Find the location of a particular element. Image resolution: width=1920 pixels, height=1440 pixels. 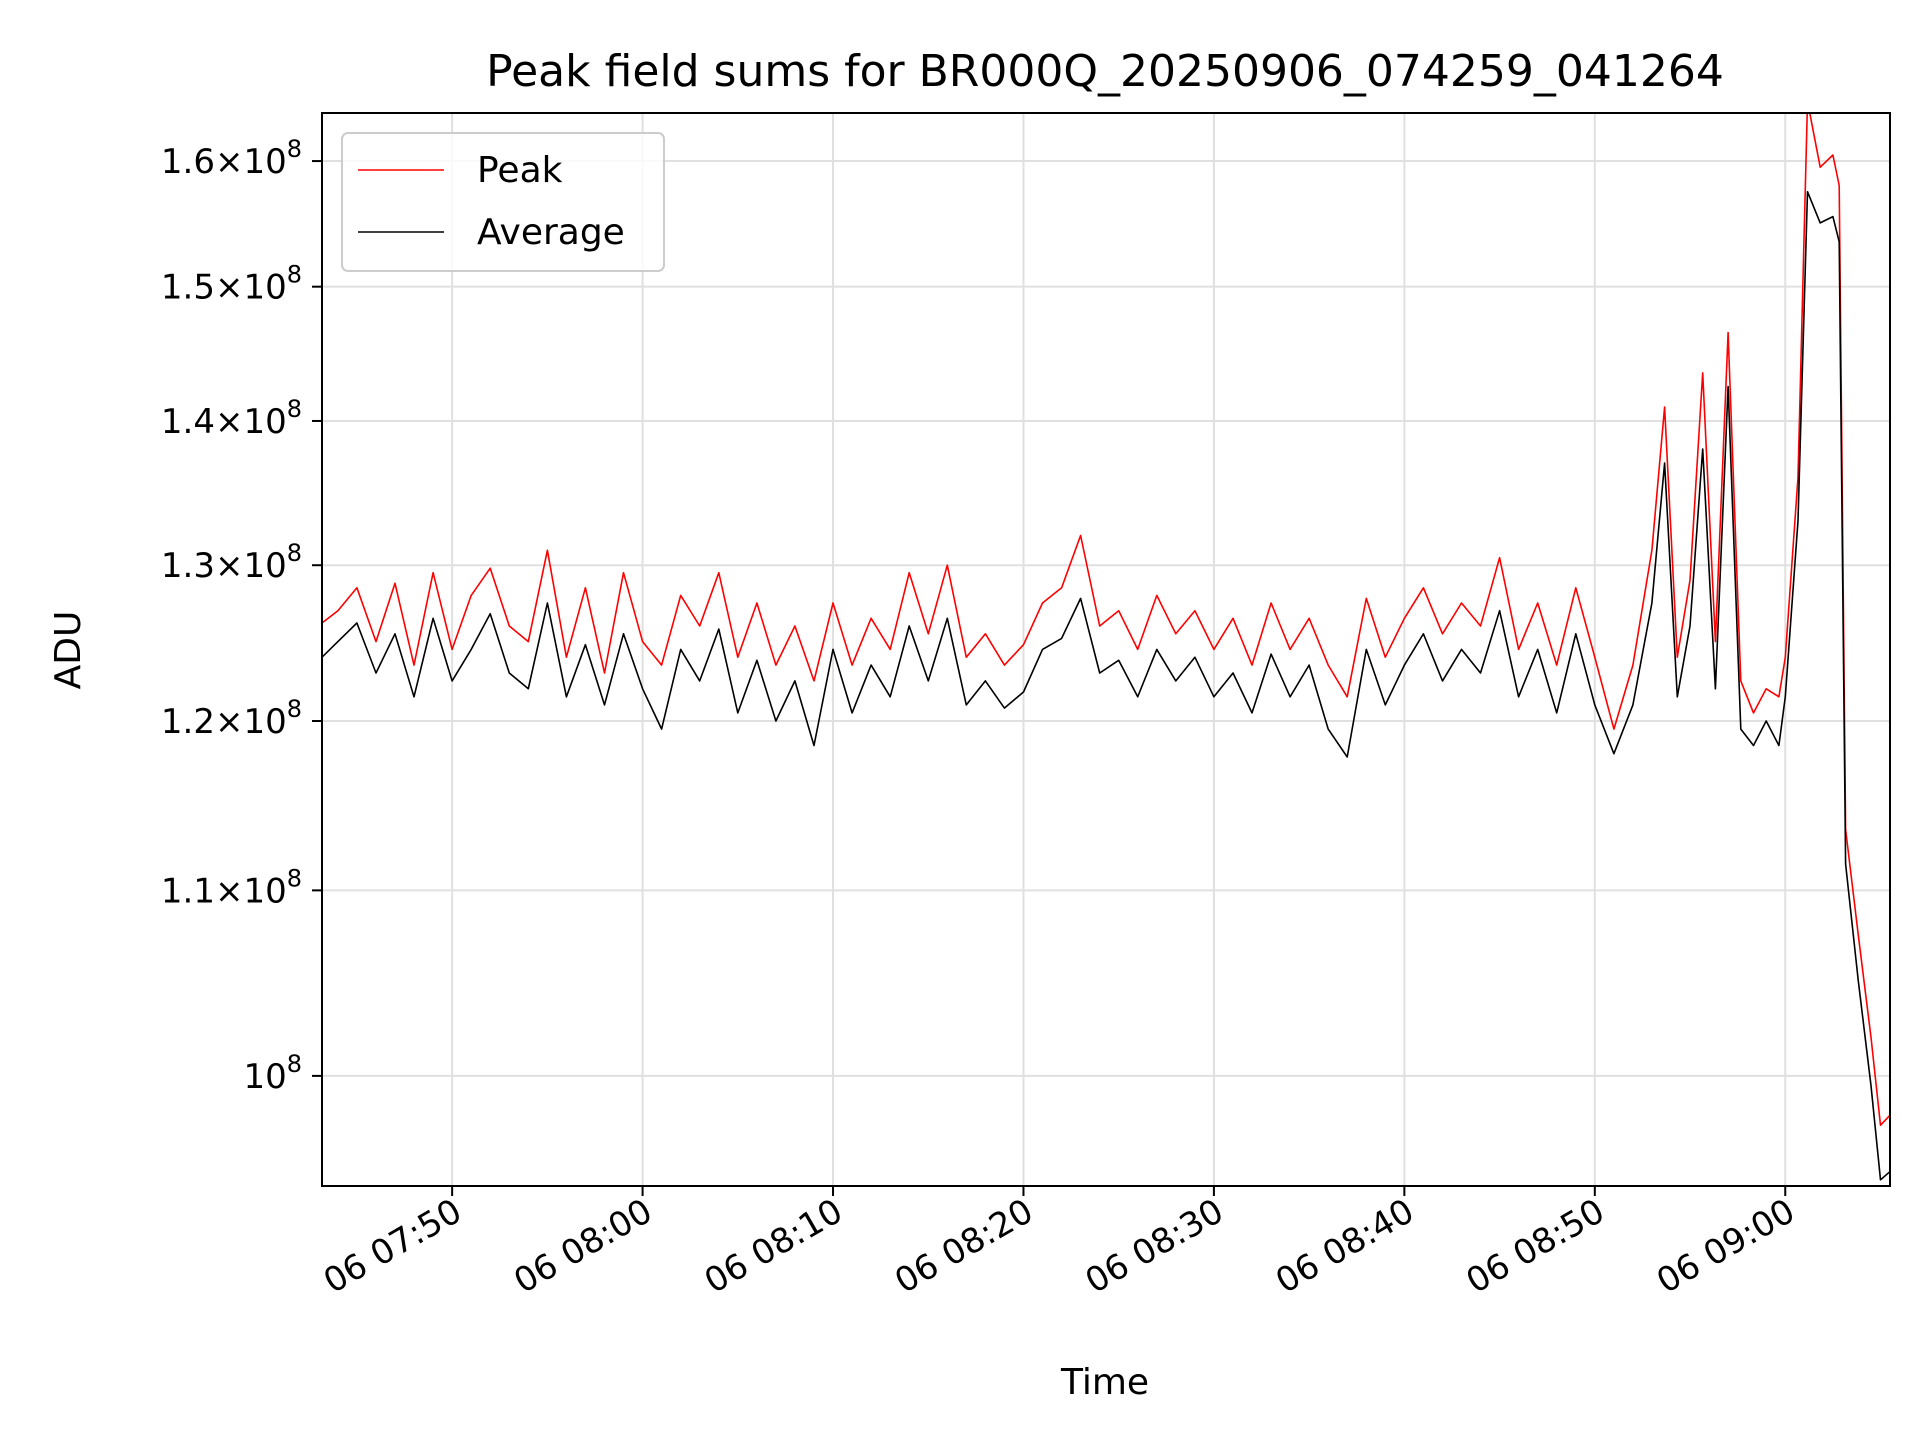

y-tick-mantissa: 1.5 is located at coordinates (188, 288).